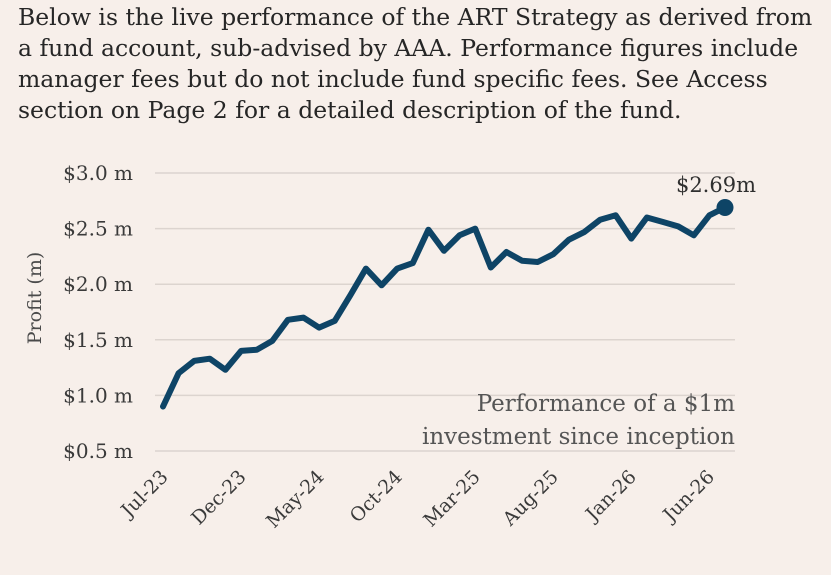  Describe the element at coordinates (98, 229) in the screenshot. I see `y-tick-label: $2.5 m` at that location.